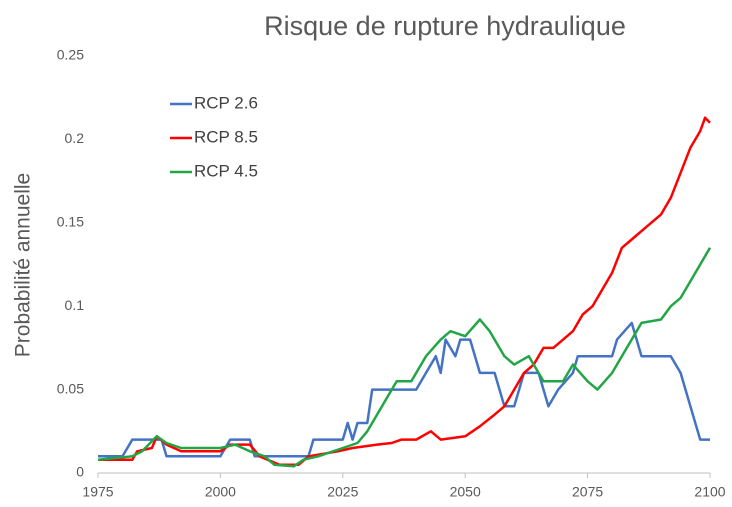 This screenshot has height=507, width=732. What do you see at coordinates (220, 492) in the screenshot?
I see `x-tick-label: 2000` at bounding box center [220, 492].